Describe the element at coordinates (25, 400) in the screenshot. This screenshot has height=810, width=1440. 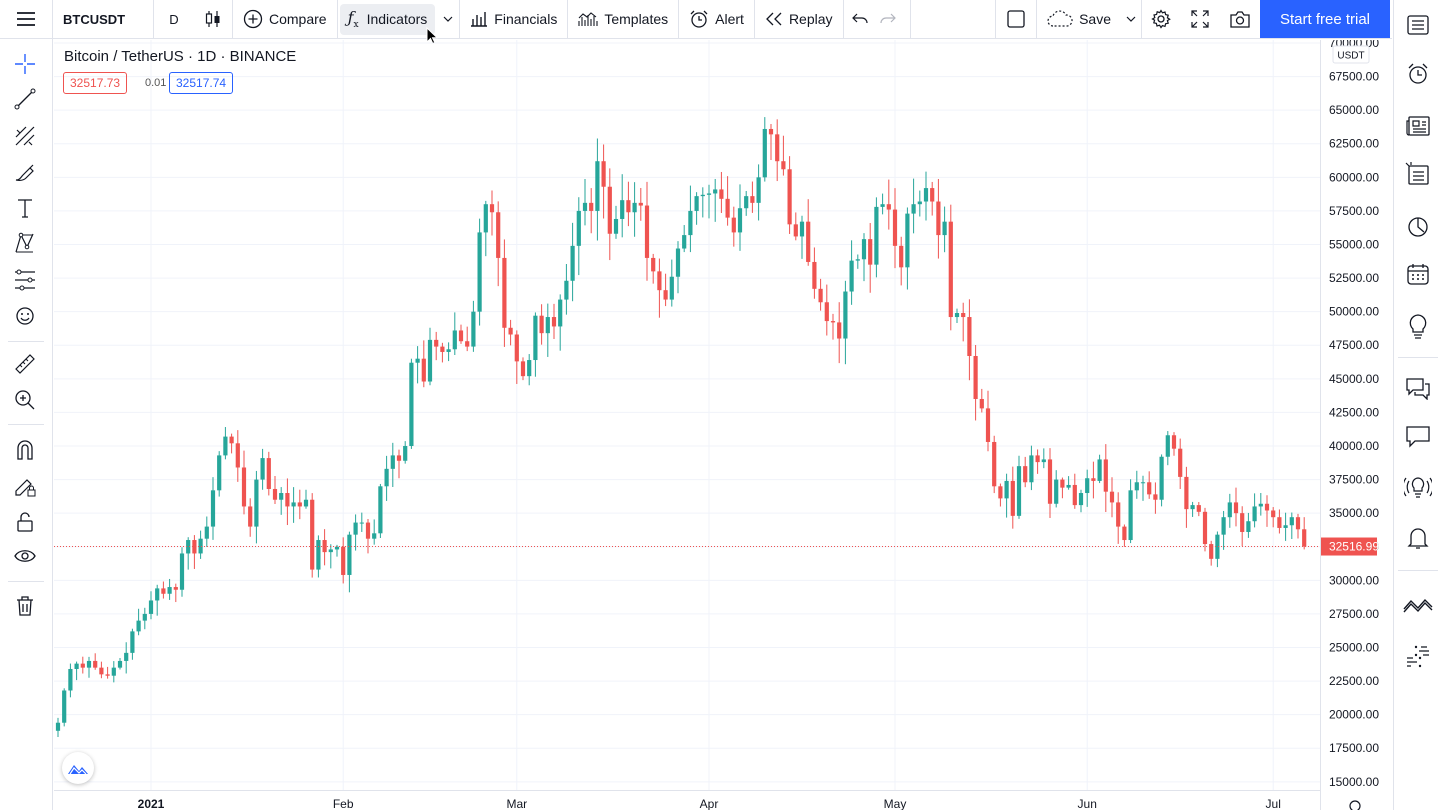
I see `zoom-in-icon` at that location.